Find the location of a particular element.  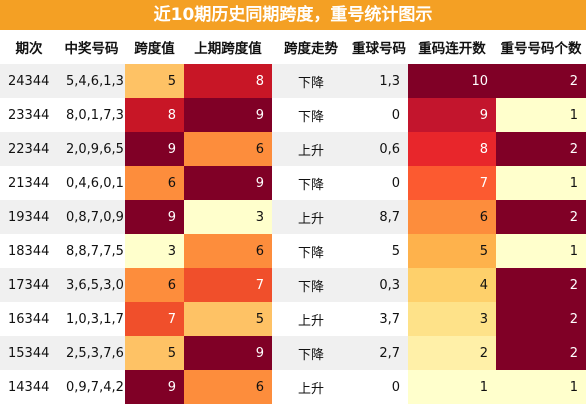

header-issue: 期次 is located at coordinates (29, 47).